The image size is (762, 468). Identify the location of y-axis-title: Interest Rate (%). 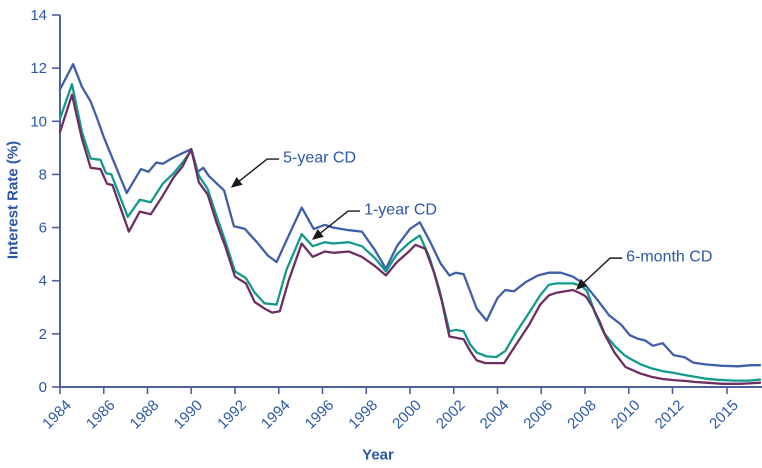
(13, 200).